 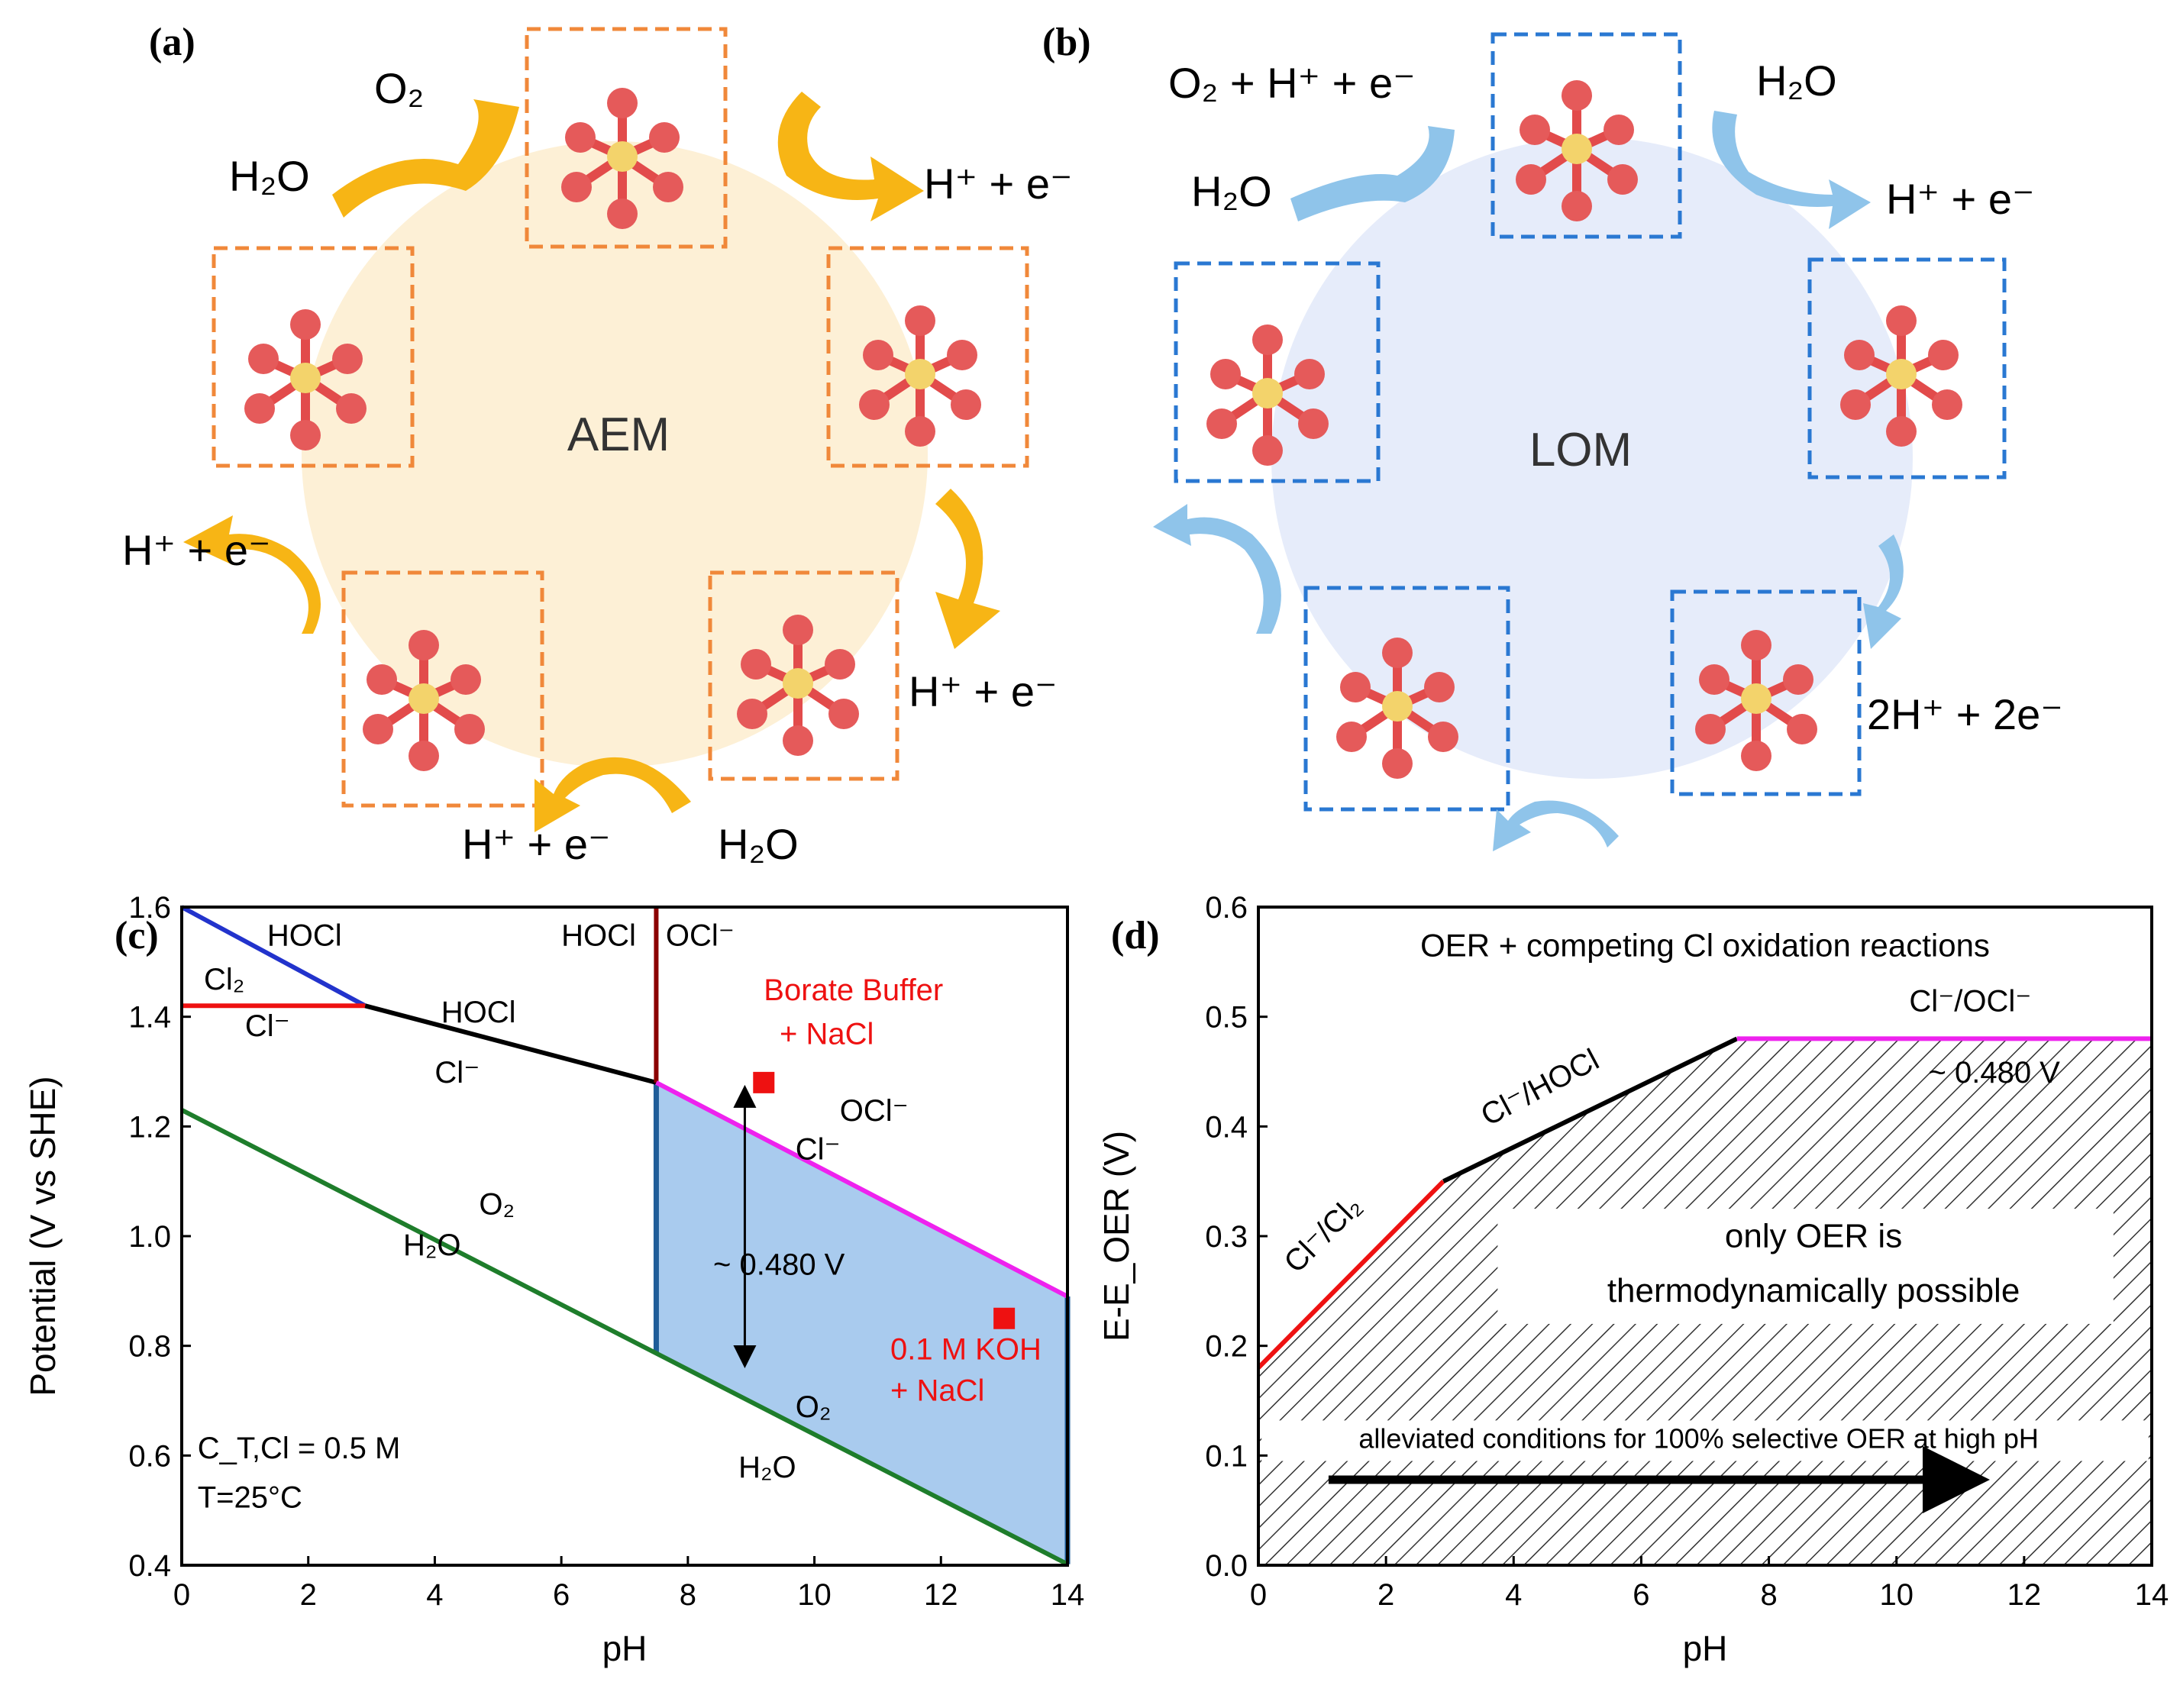 What do you see at coordinates (850, 156) in the screenshot?
I see `aem-arrow-top-right` at bounding box center [850, 156].